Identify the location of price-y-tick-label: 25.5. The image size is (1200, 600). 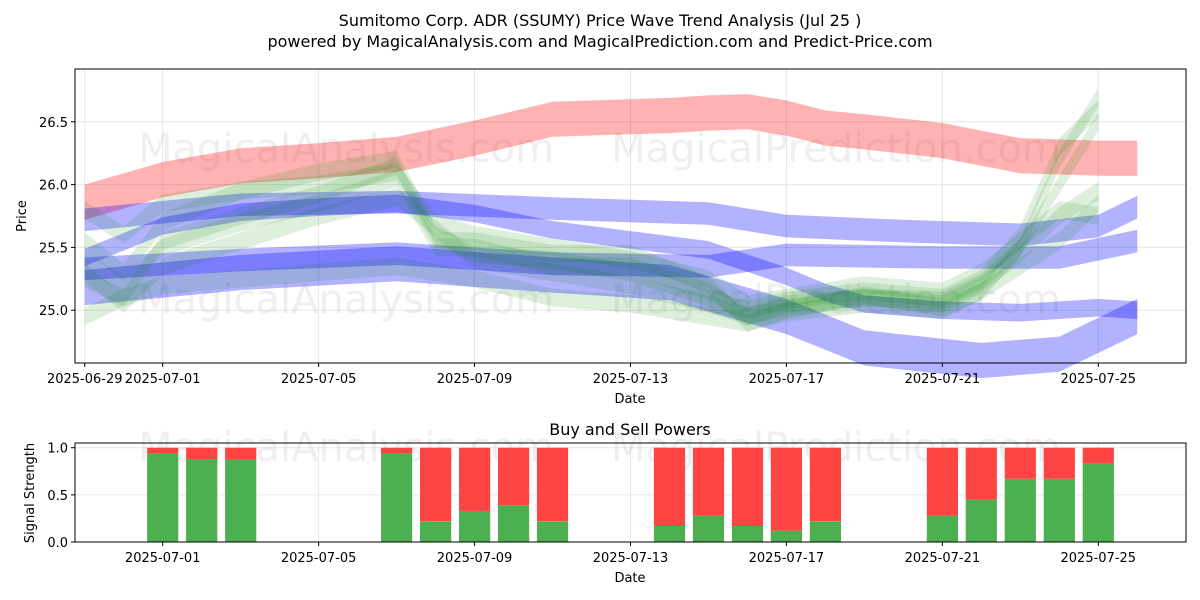
(53, 248).